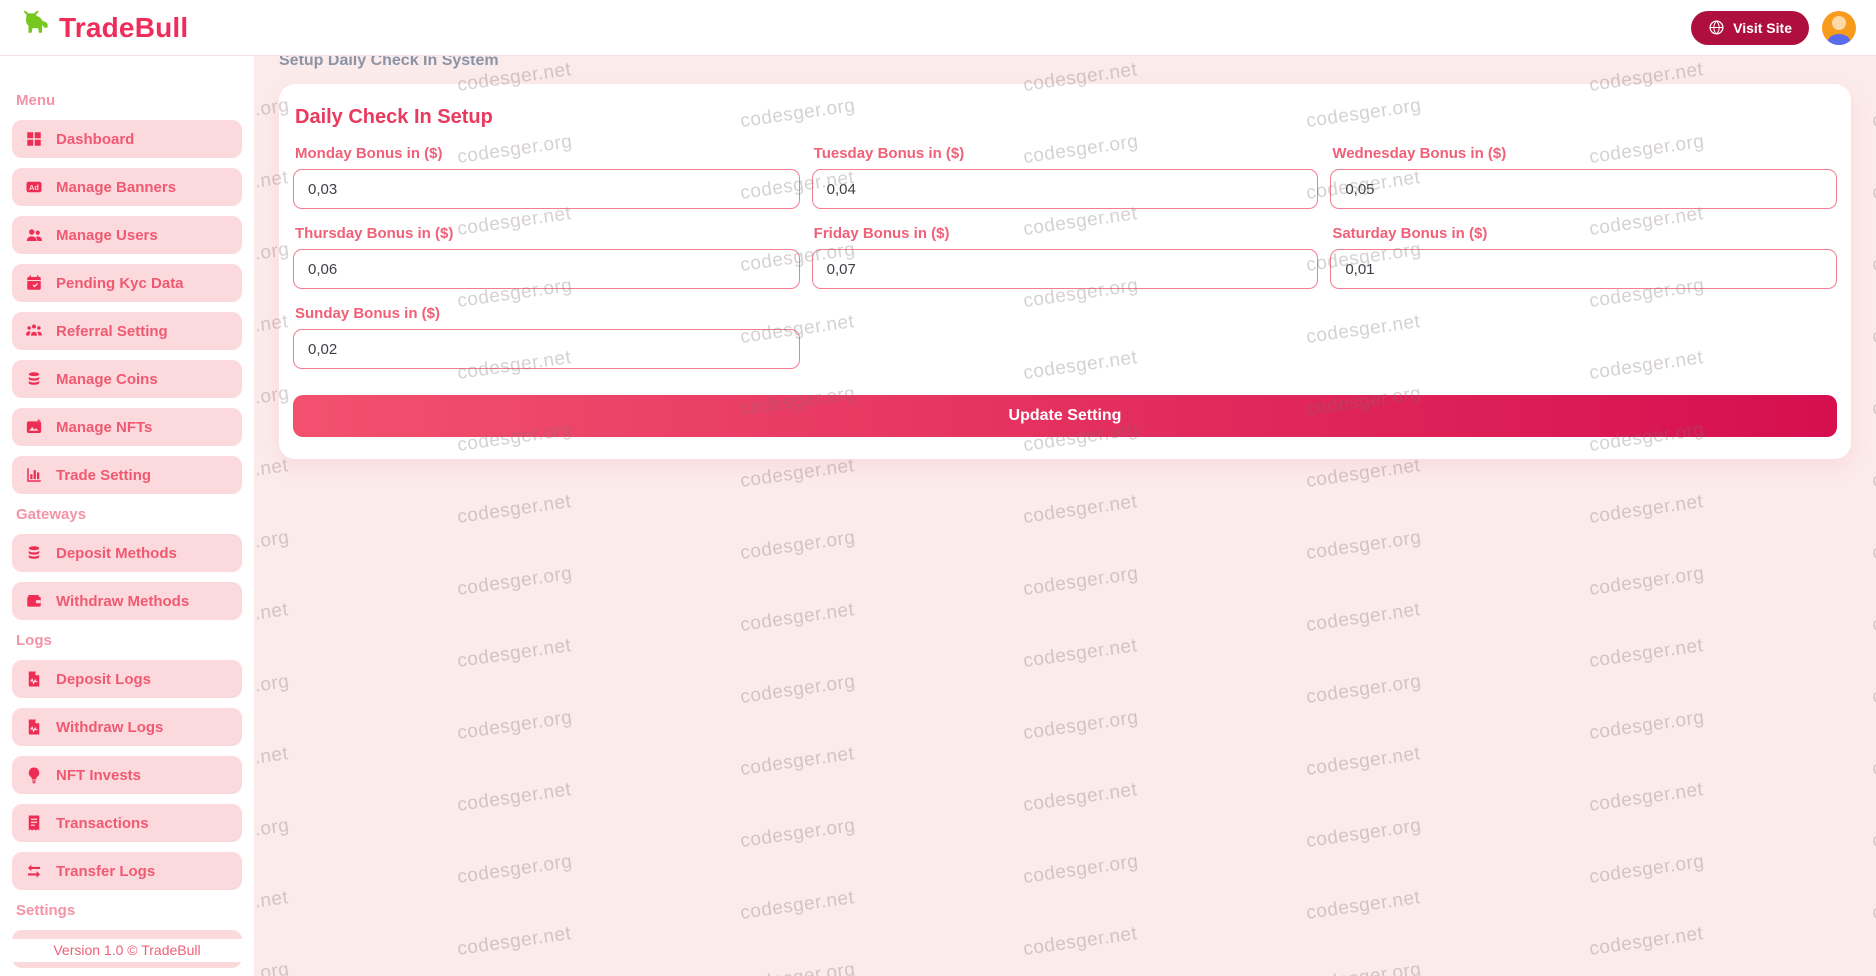 The image size is (1876, 976). I want to click on section-label-menu: Menu, so click(36, 100).